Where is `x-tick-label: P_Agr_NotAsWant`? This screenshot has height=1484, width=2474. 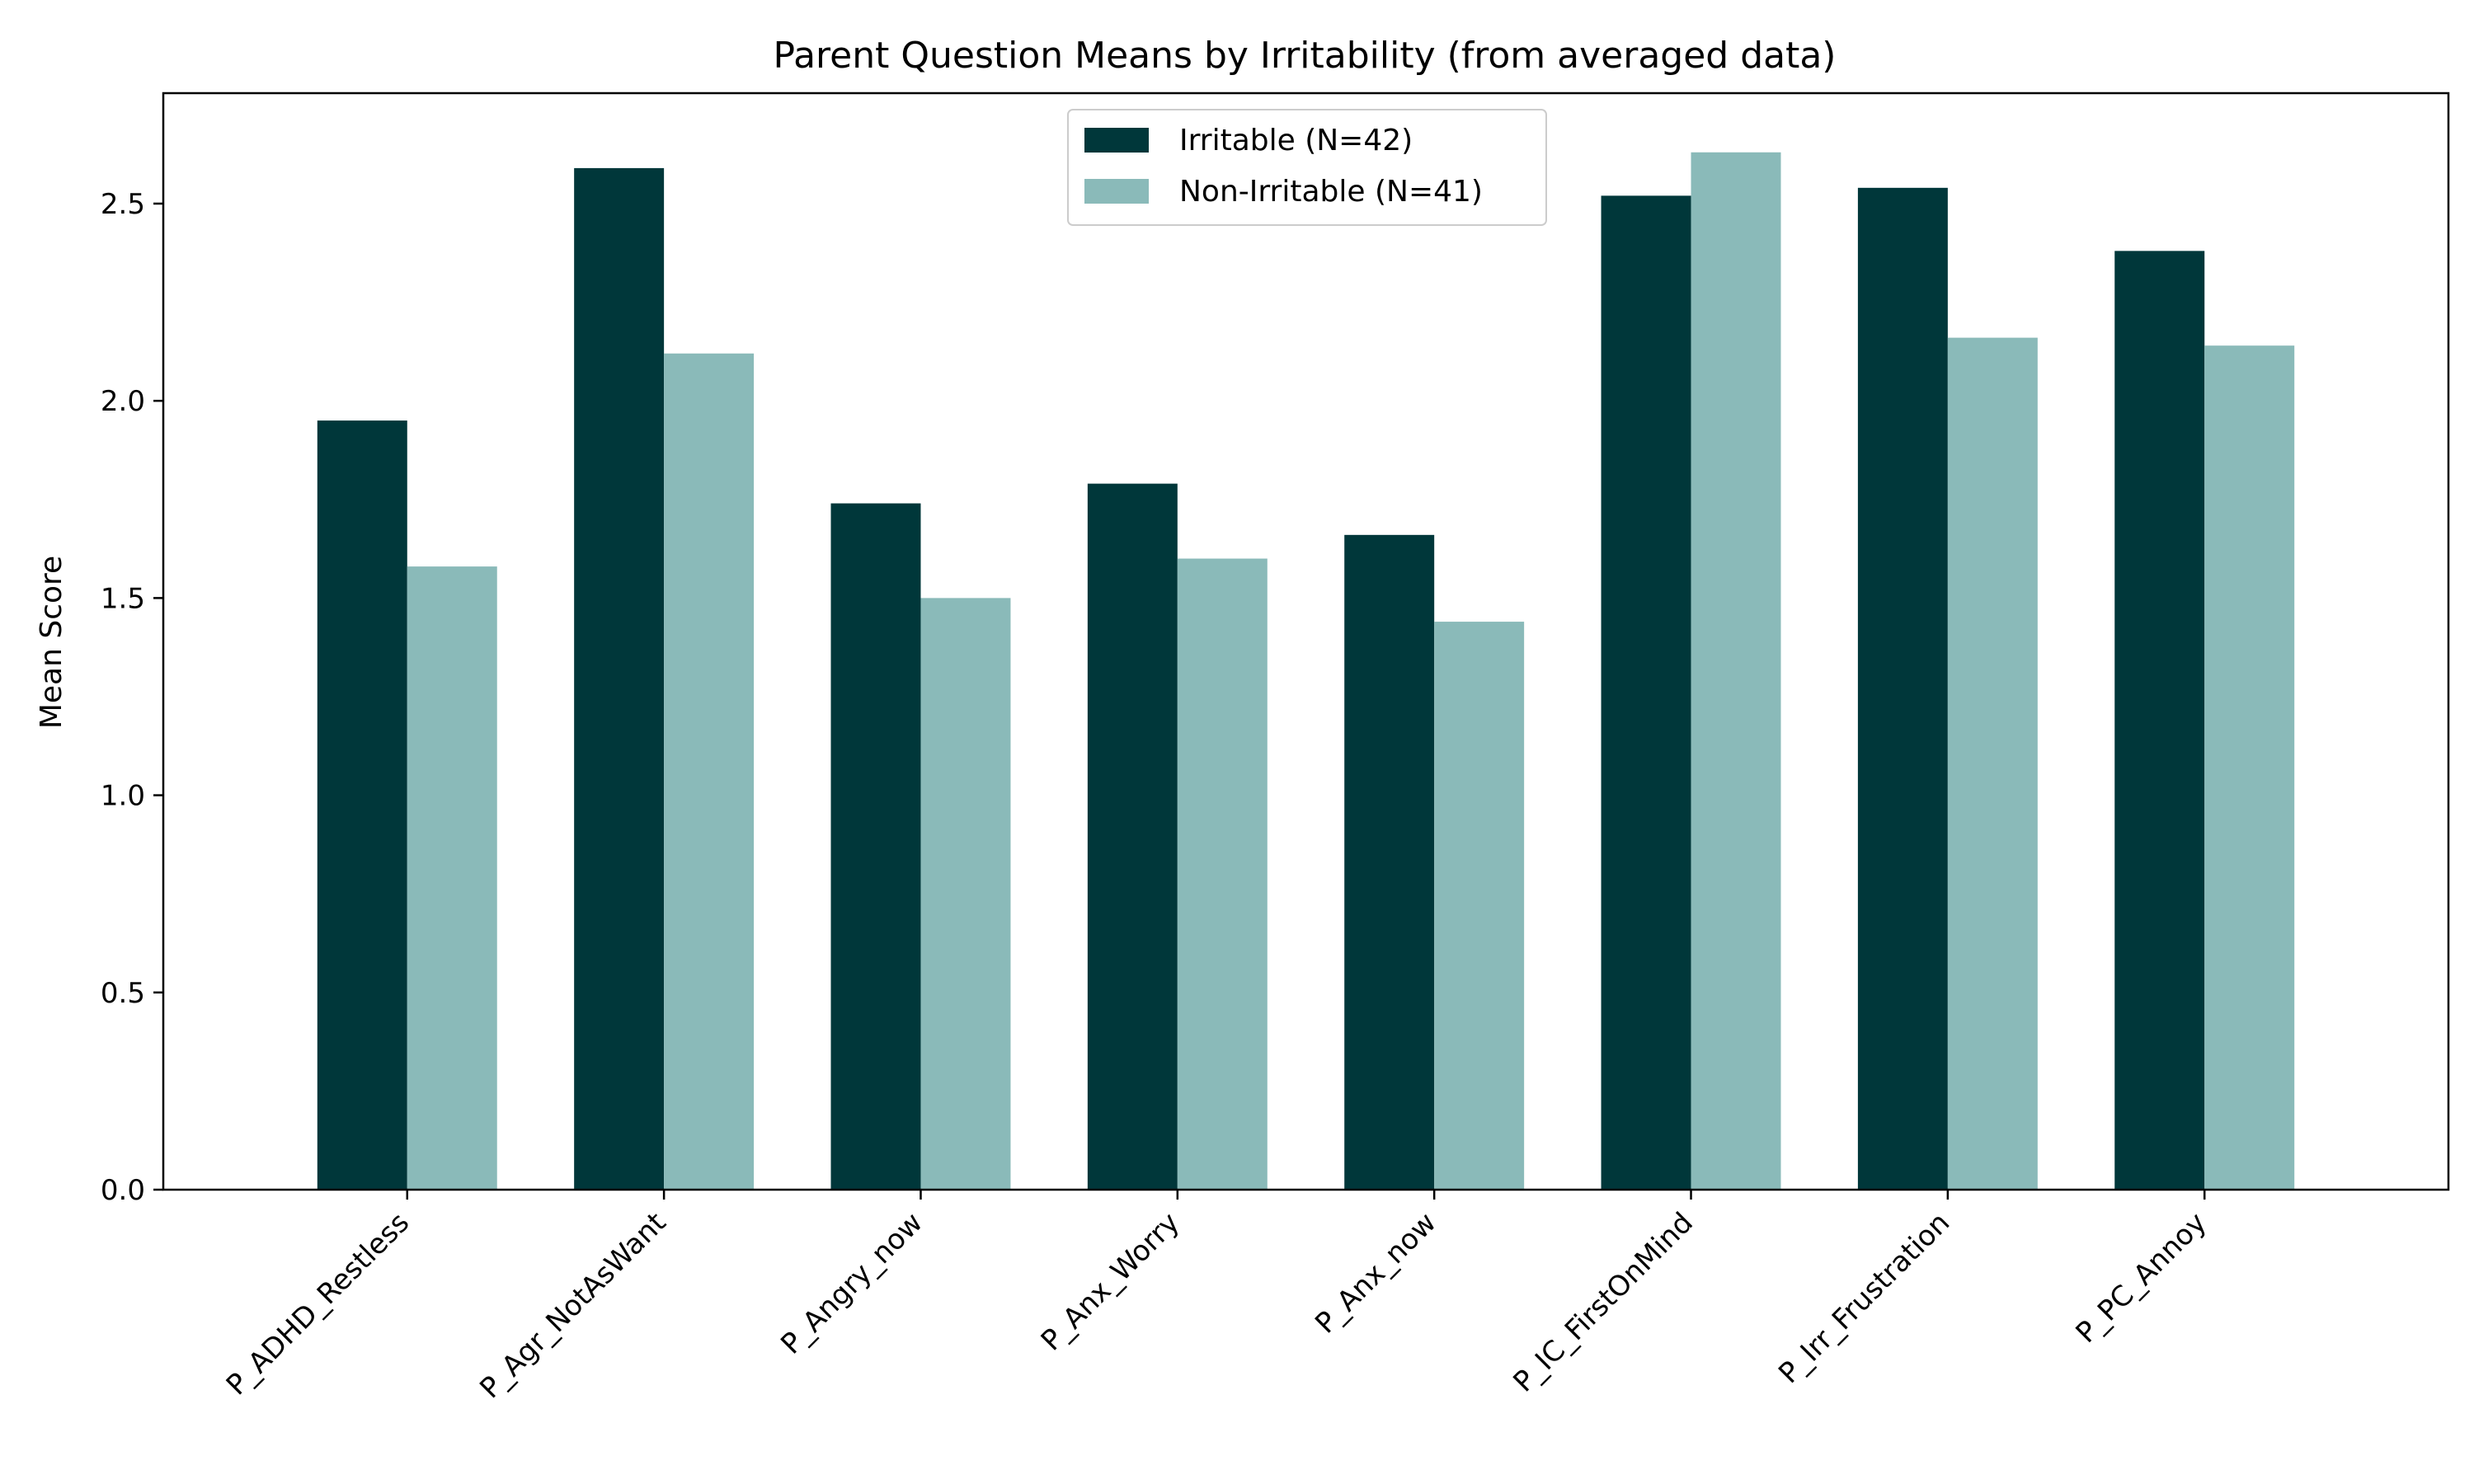
x-tick-label: P_Agr_NotAsWant is located at coordinates (572, 1305).